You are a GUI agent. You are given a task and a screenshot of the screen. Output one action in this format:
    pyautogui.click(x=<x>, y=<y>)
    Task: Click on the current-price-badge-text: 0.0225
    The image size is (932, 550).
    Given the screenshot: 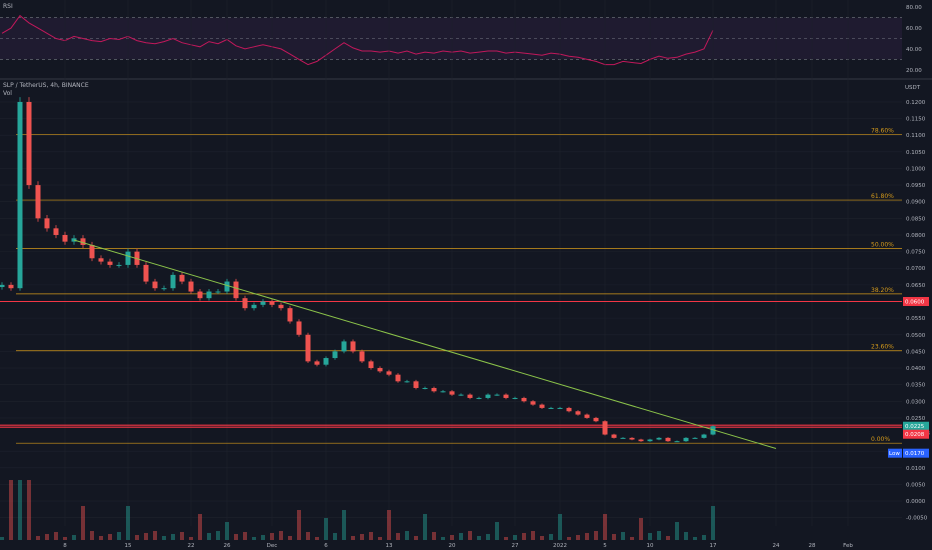 What is the action you would take?
    pyautogui.click(x=915, y=427)
    